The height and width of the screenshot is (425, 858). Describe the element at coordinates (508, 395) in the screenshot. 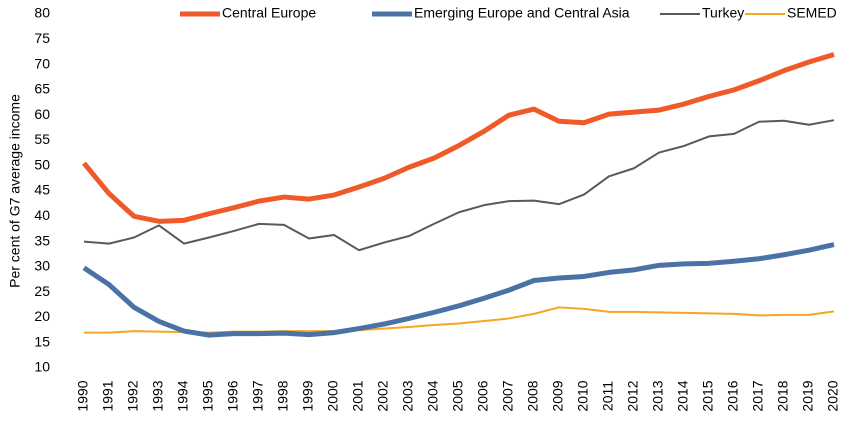

I see `x-tick-label: 2007` at that location.